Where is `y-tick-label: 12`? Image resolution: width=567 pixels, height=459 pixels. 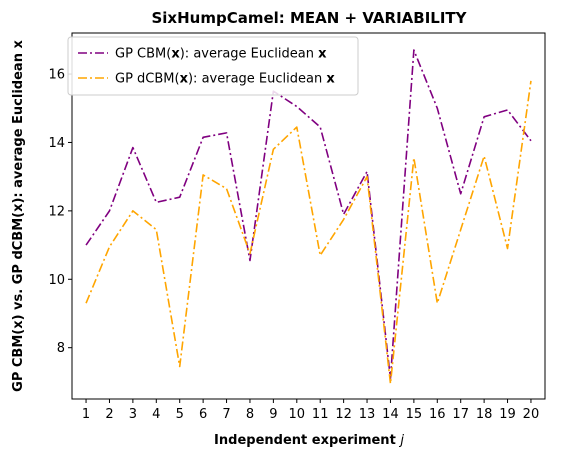 y-tick-label: 12 is located at coordinates (56, 211).